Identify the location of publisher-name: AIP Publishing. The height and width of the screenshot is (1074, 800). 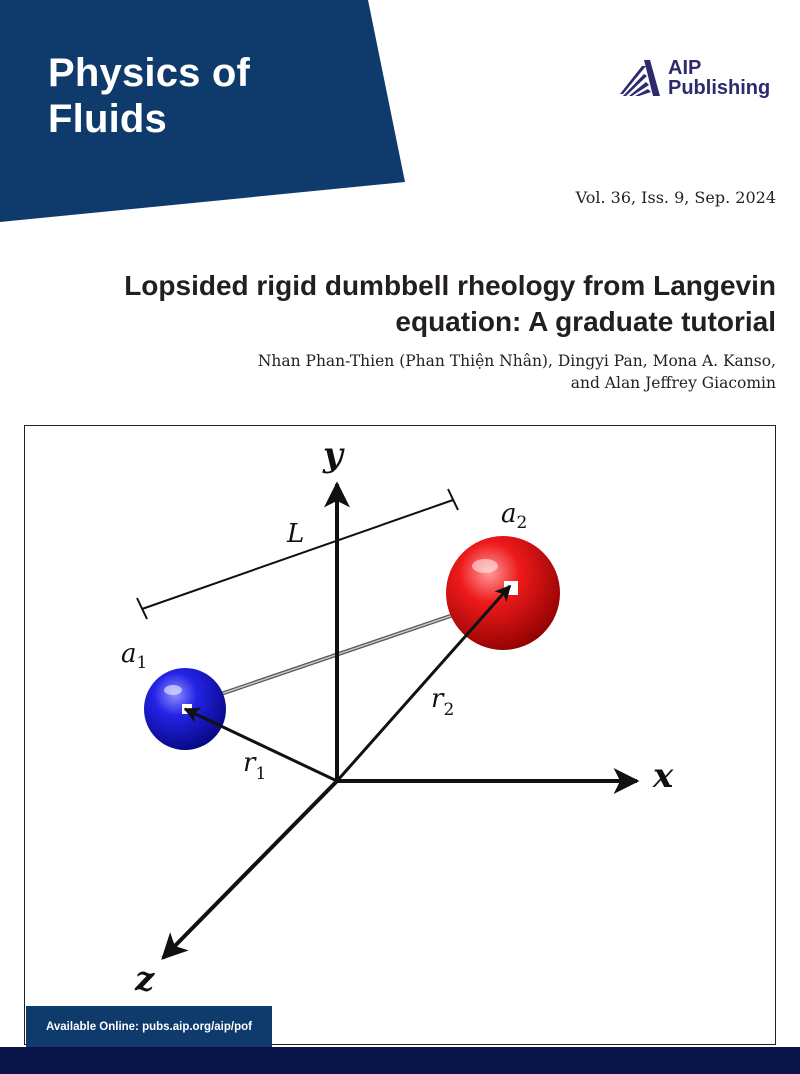
(719, 78).